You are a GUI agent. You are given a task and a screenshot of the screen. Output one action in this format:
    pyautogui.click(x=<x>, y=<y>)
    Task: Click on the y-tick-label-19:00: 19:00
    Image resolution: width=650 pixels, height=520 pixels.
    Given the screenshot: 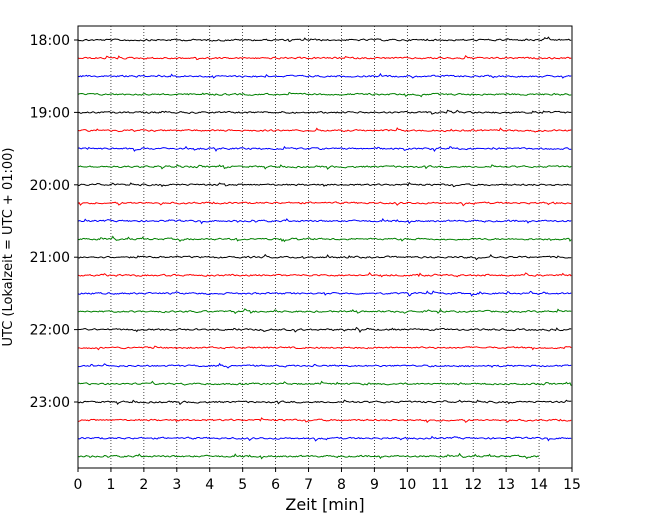 What is the action you would take?
    pyautogui.click(x=50, y=113)
    